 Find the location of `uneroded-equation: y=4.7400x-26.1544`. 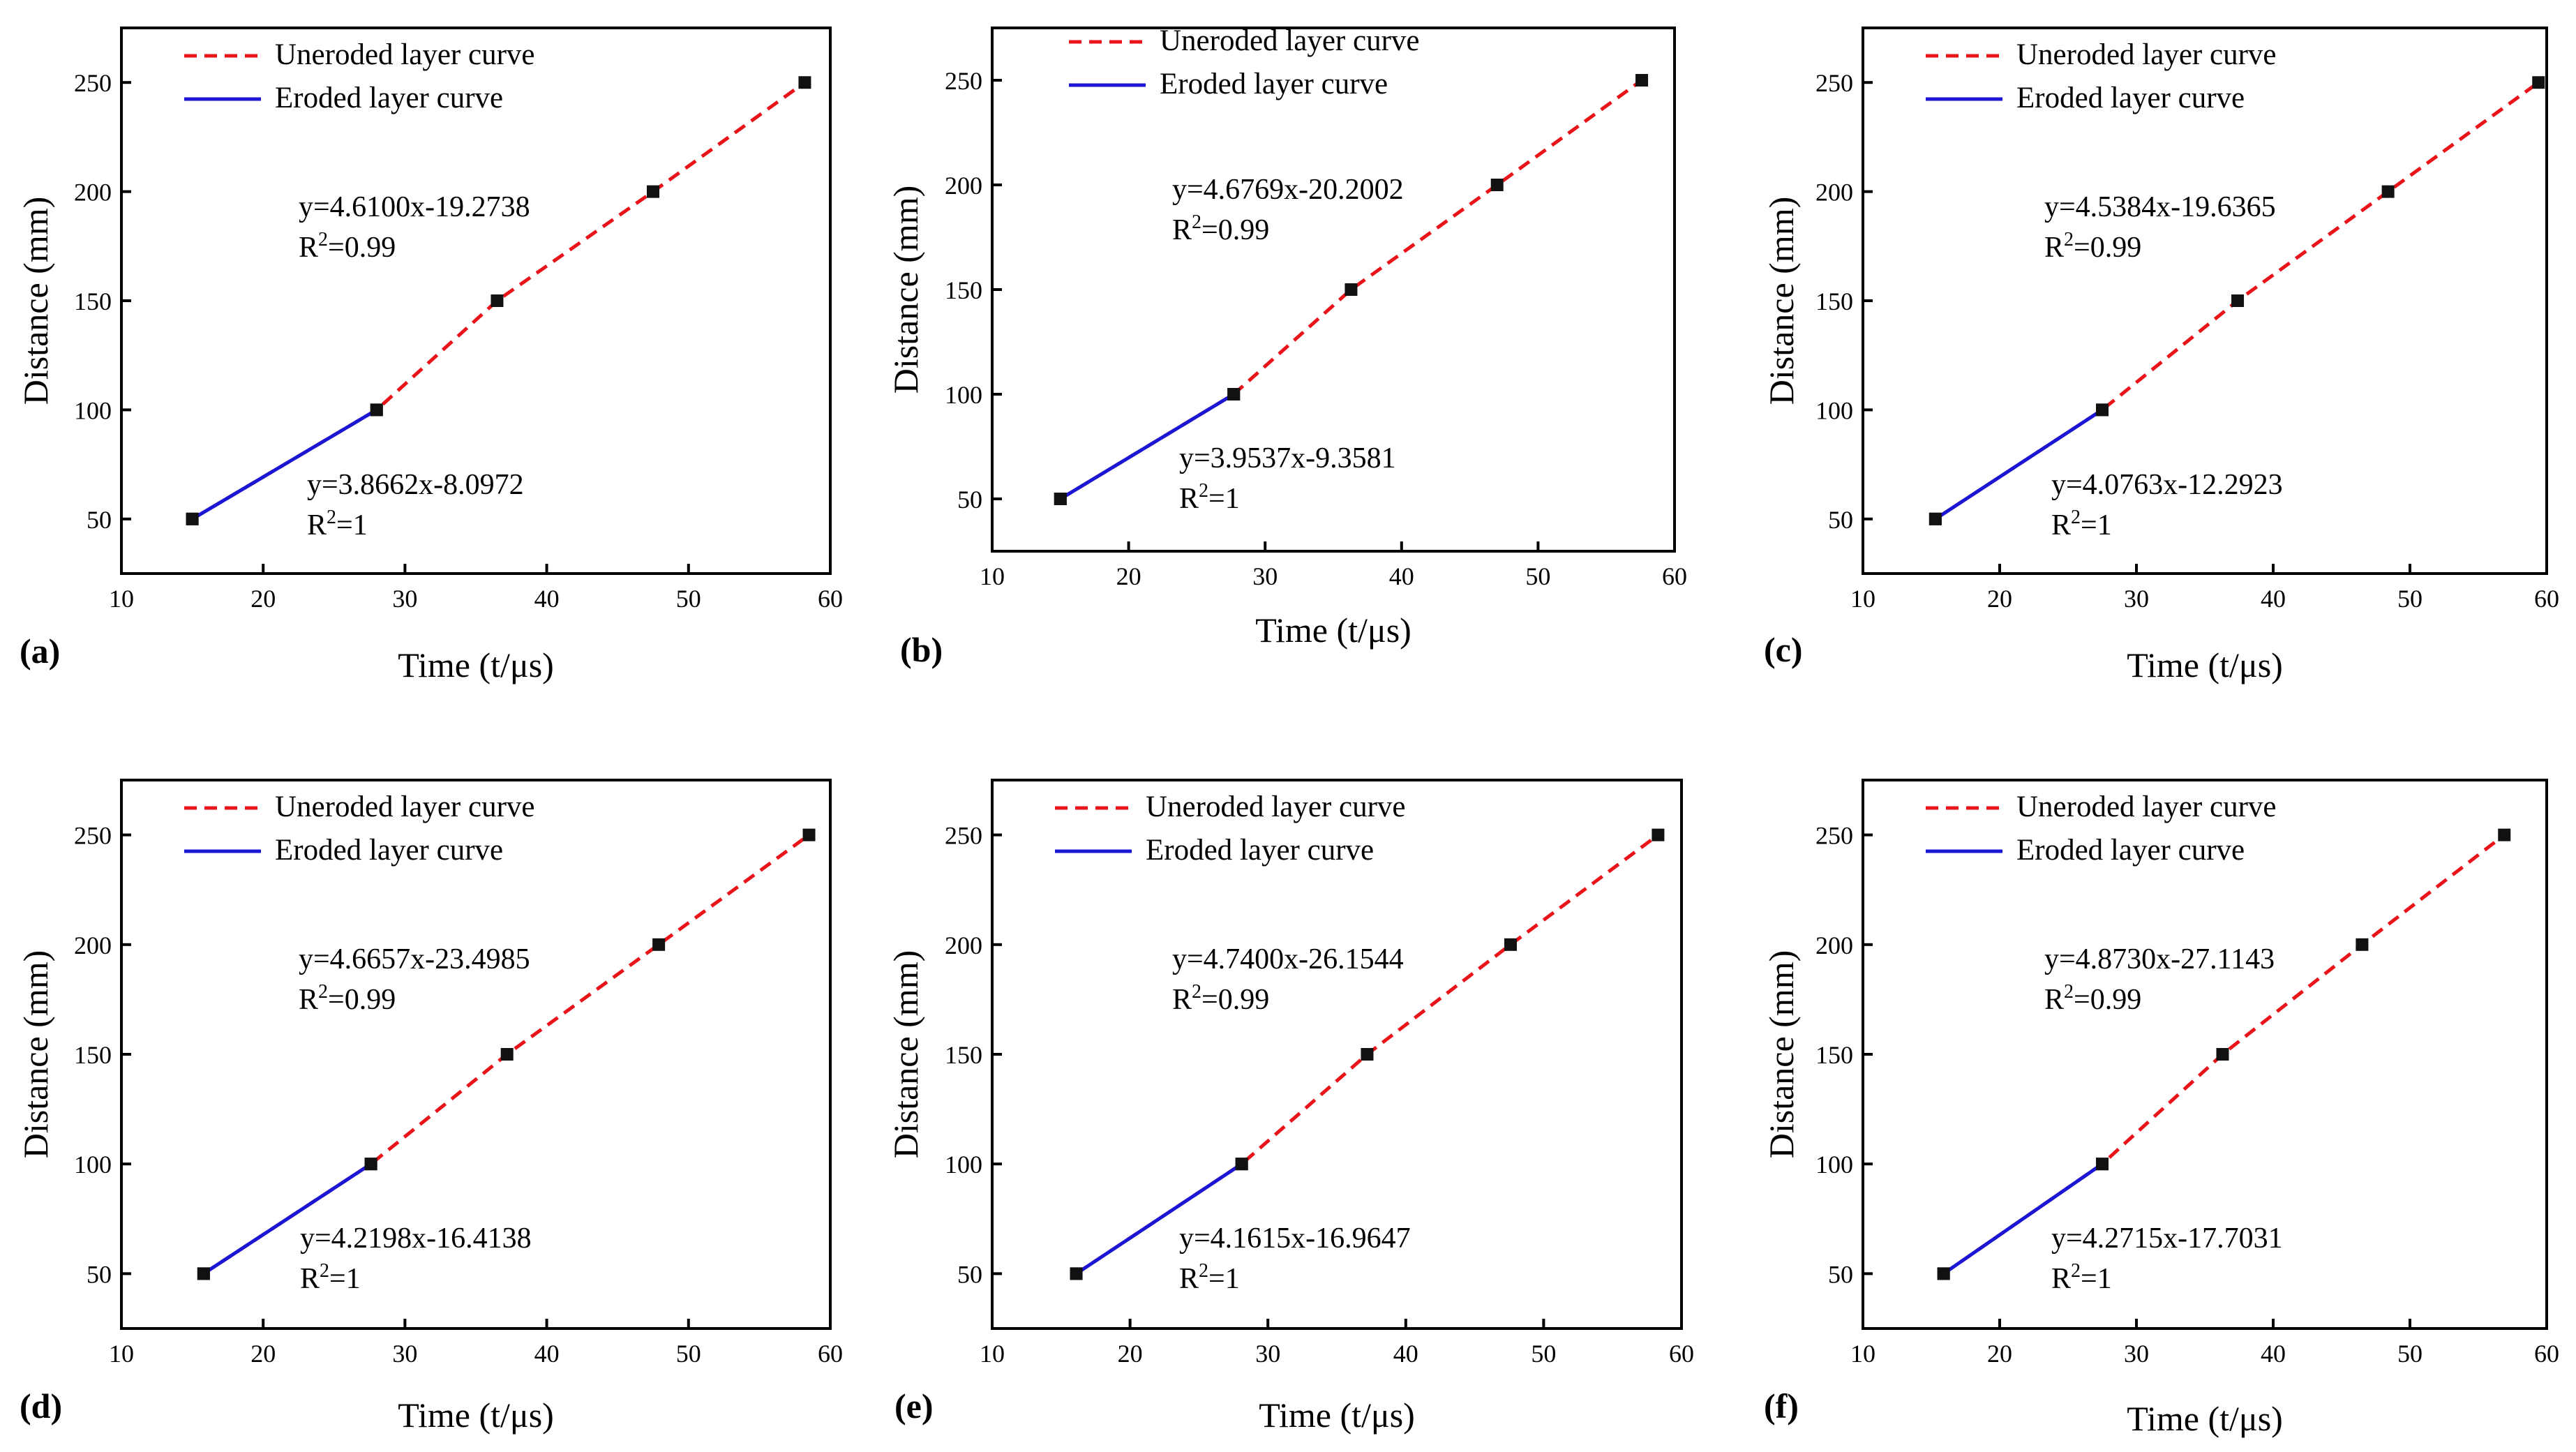

uneroded-equation: y=4.7400x-26.1544 is located at coordinates (1288, 959).